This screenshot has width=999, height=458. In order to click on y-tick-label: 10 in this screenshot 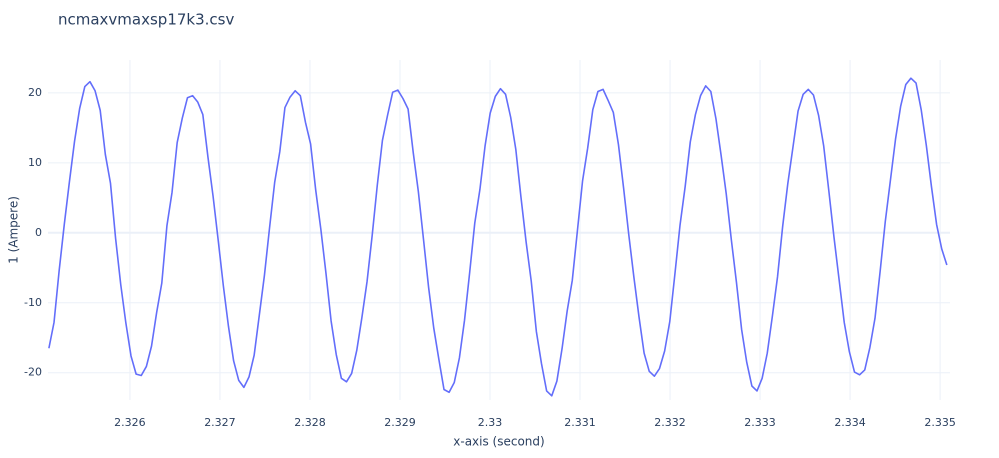, I will do `click(35, 162)`.